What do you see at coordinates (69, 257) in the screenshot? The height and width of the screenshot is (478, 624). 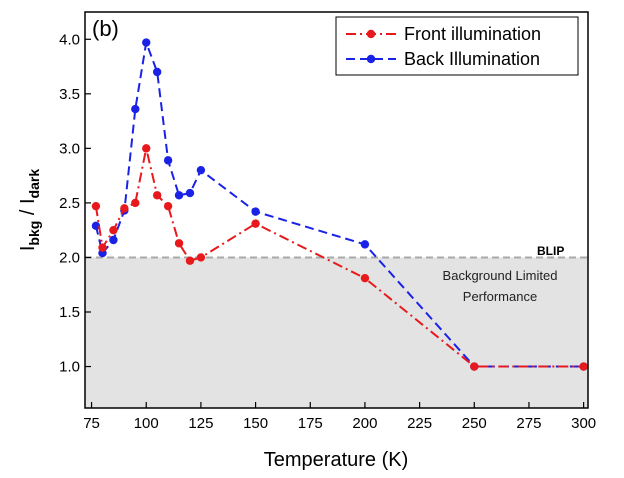 I see `y-tick-label: 2.0` at bounding box center [69, 257].